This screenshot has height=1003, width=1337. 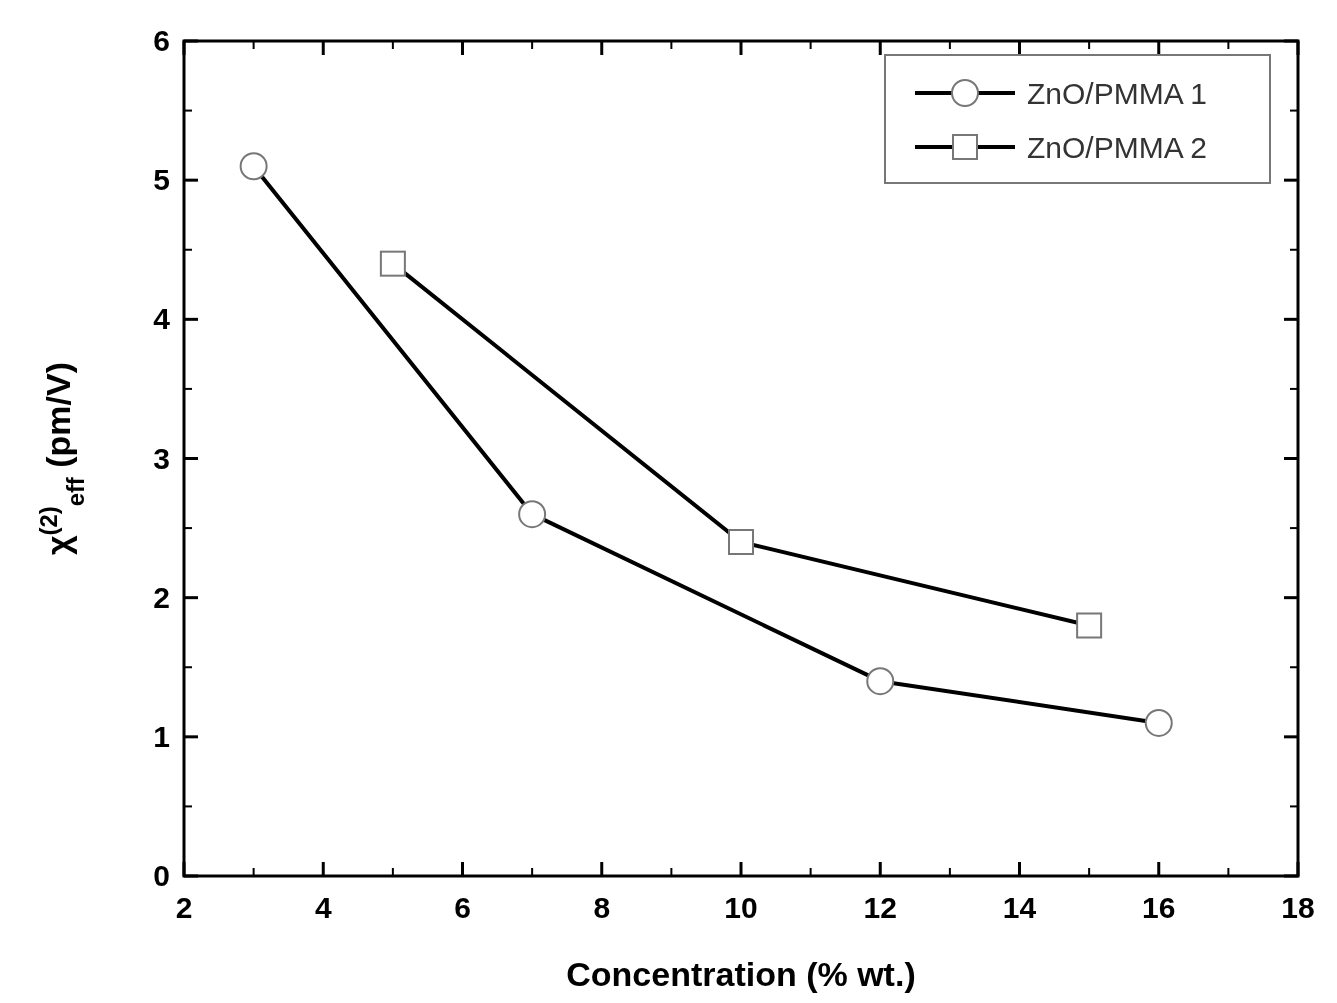 I want to click on x-tick-label: 10, so click(x=741, y=907).